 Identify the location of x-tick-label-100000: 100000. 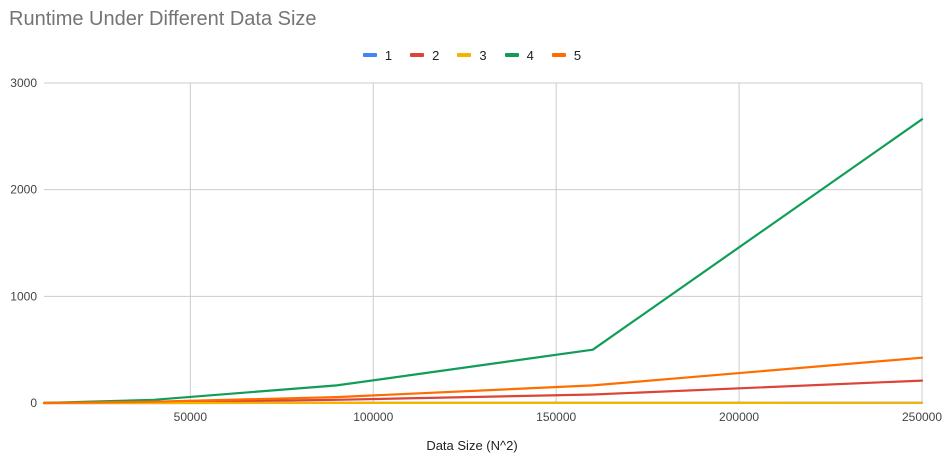
(373, 417).